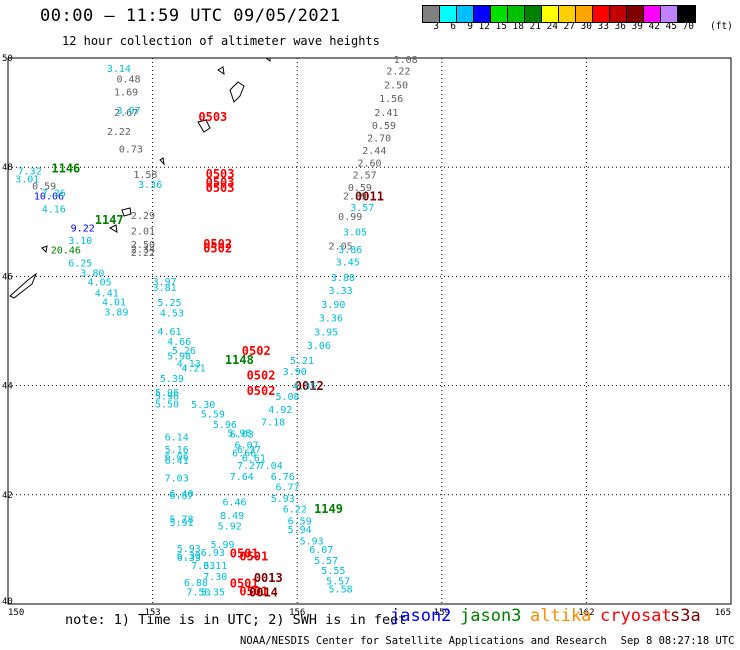 The width and height of the screenshot is (740, 650). What do you see at coordinates (723, 613) in the screenshot?
I see `lon-tick-label: 165` at bounding box center [723, 613].